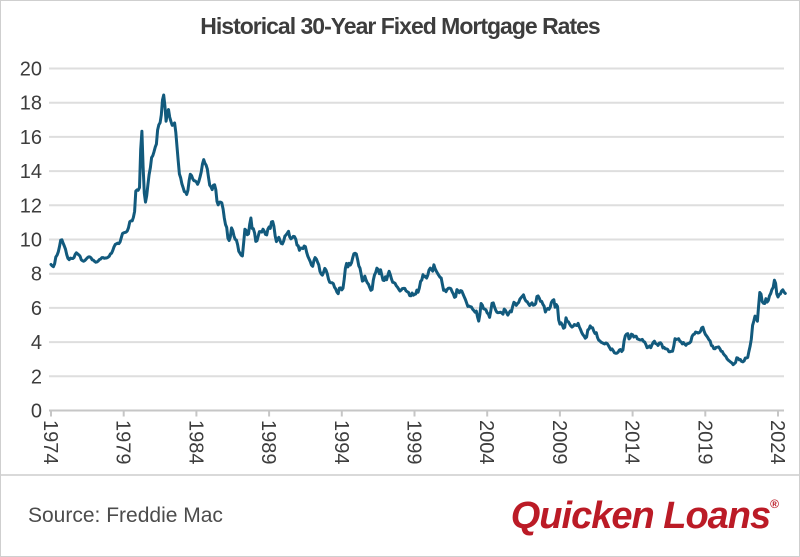  Describe the element at coordinates (36, 309) in the screenshot. I see `y-axis-tick-label: 6` at that location.